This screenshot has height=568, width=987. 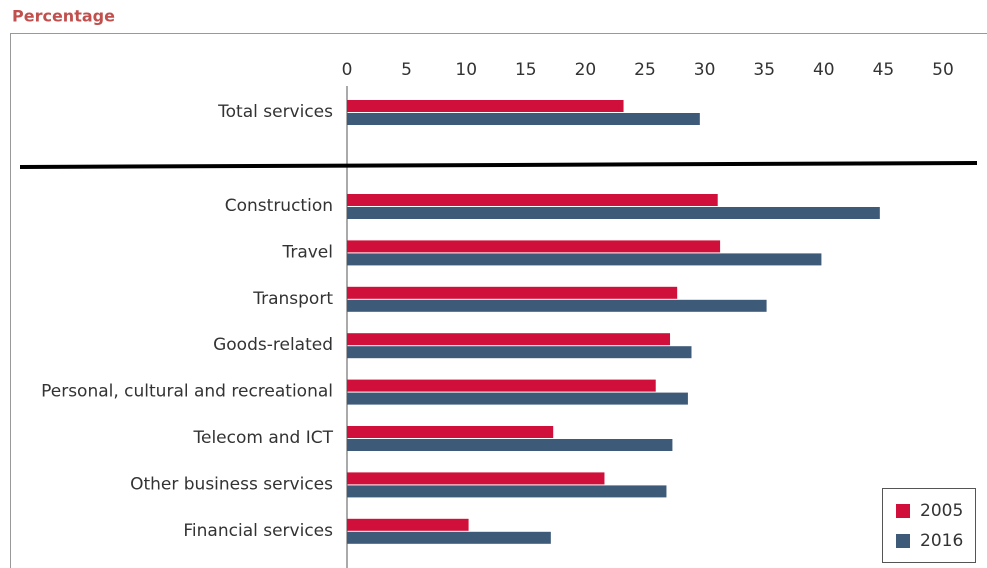 What do you see at coordinates (275, 112) in the screenshot?
I see `y-tick-label: Total services` at bounding box center [275, 112].